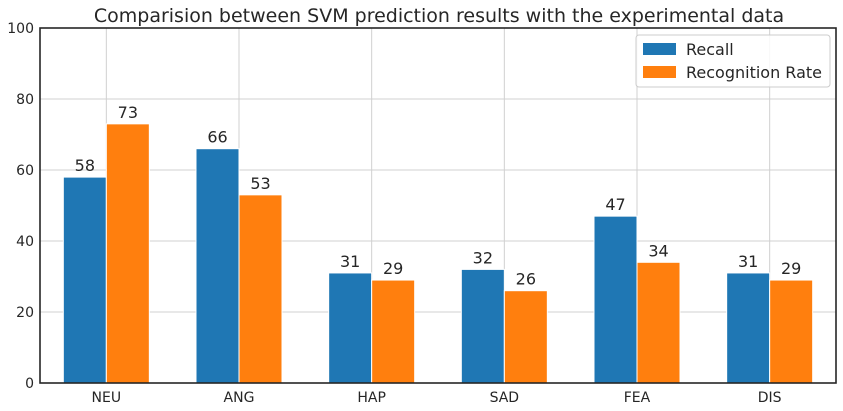 The height and width of the screenshot is (411, 843). Describe the element at coordinates (29, 384) in the screenshot. I see `y-tick-label: 0` at that location.